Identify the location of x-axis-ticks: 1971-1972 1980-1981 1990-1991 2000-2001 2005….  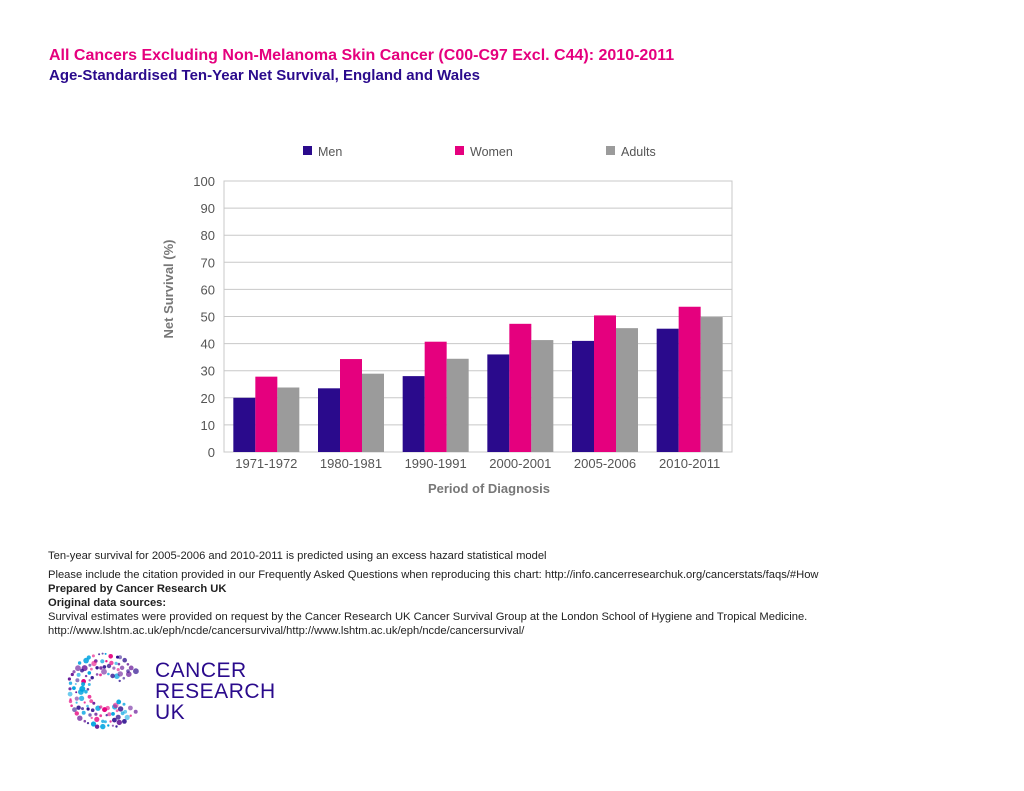
(477, 463).